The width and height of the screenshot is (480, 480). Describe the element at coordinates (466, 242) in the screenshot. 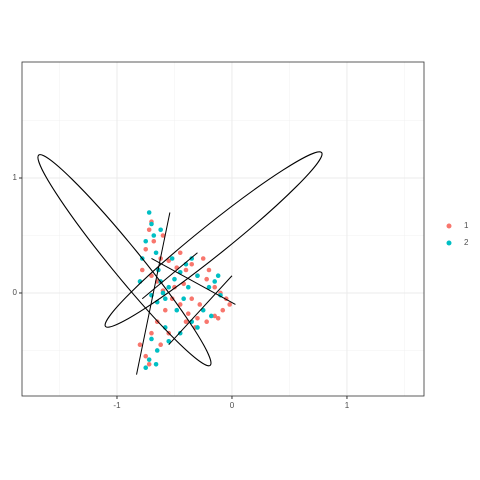

I see `legend-label: 2` at that location.